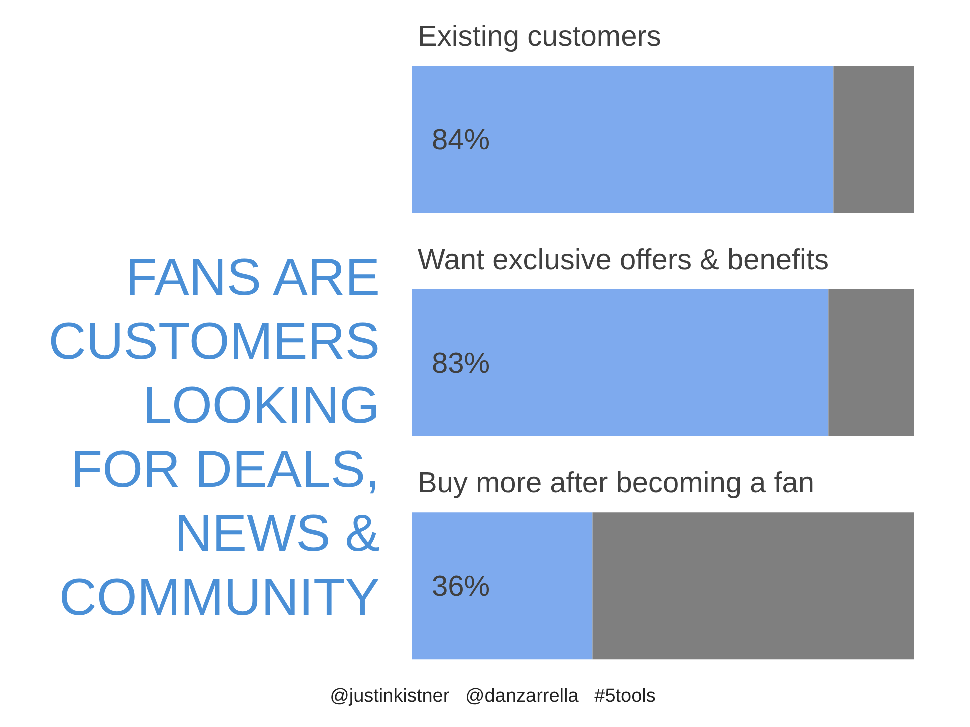 Image resolution: width=970 pixels, height=727 pixels. Describe the element at coordinates (616, 484) in the screenshot. I see `y-tick-label: Buy more after becoming a fan` at that location.